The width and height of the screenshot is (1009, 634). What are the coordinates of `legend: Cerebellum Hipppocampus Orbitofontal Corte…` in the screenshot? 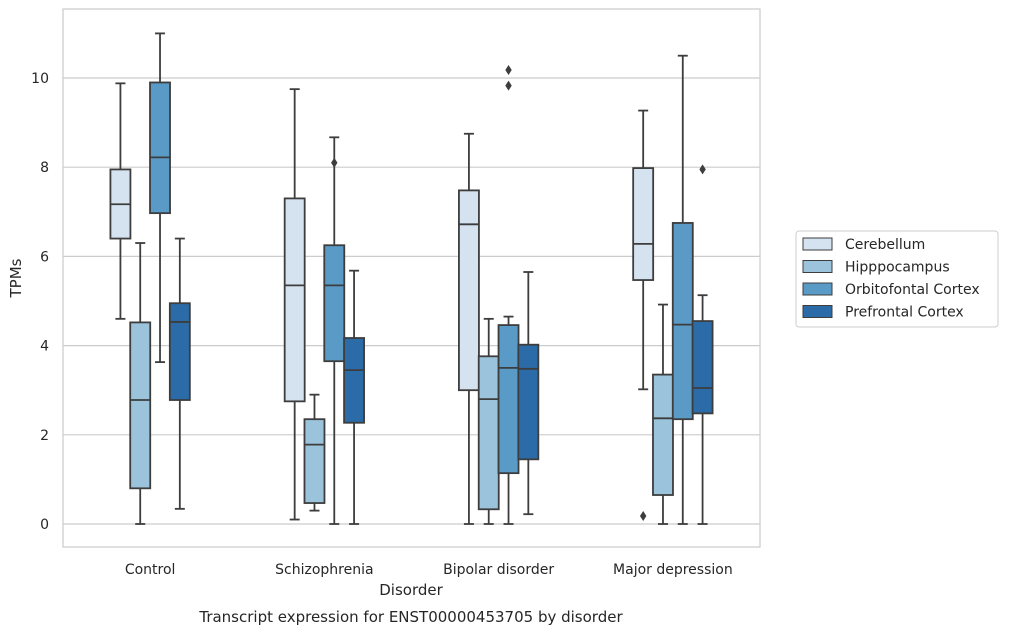 It's located at (897, 279).